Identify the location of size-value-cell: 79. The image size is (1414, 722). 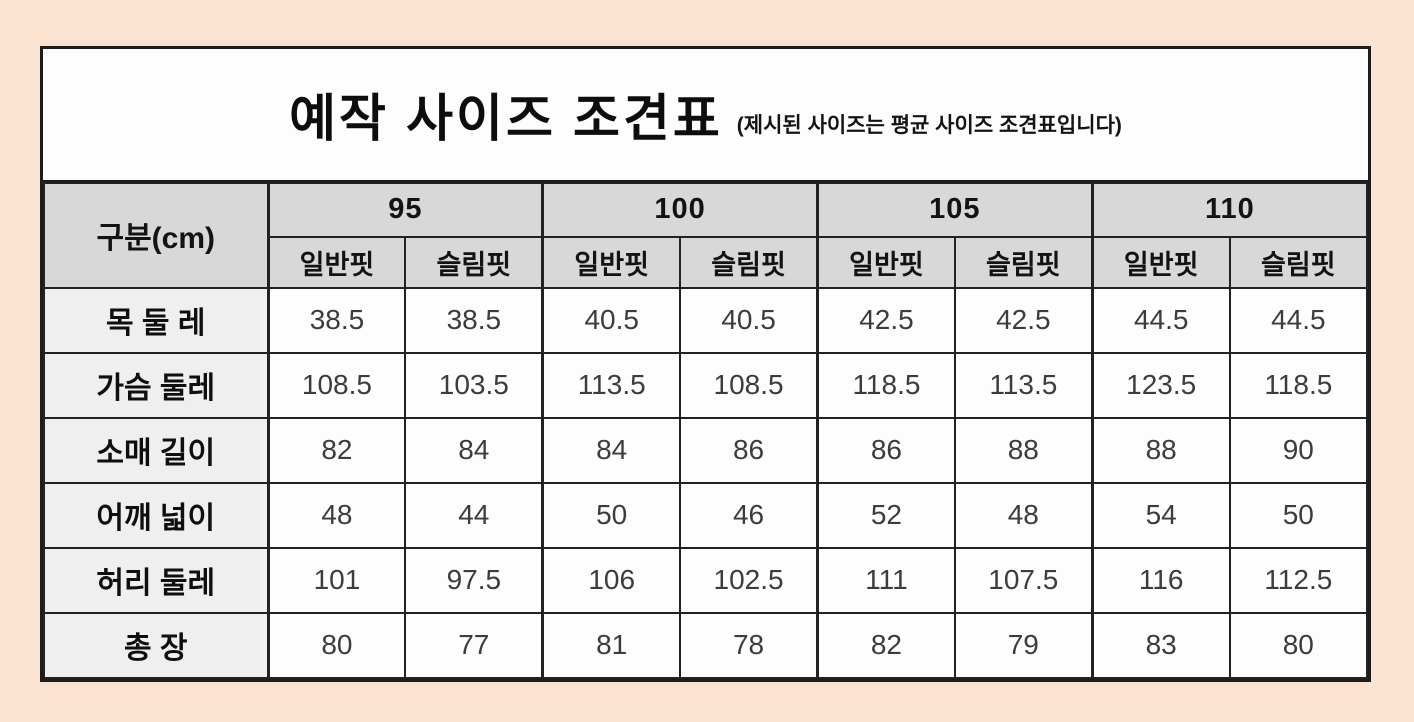
(1023, 645).